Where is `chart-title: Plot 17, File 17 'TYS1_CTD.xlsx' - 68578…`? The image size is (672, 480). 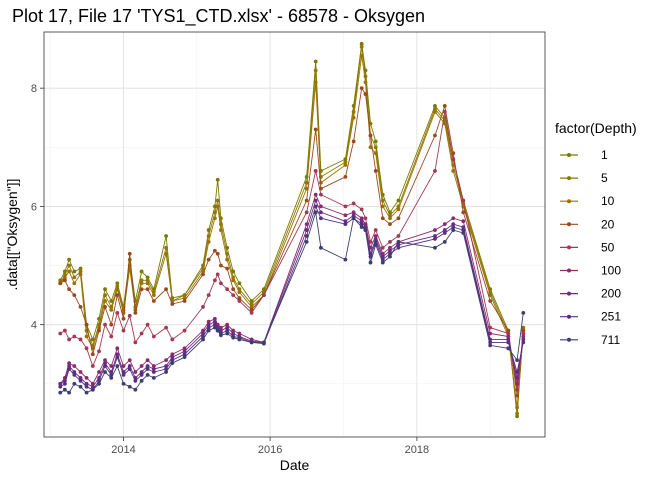
chart-title: Plot 17, File 17 'TYS1_CTD.xlsx' - 68578… is located at coordinates (219, 16).